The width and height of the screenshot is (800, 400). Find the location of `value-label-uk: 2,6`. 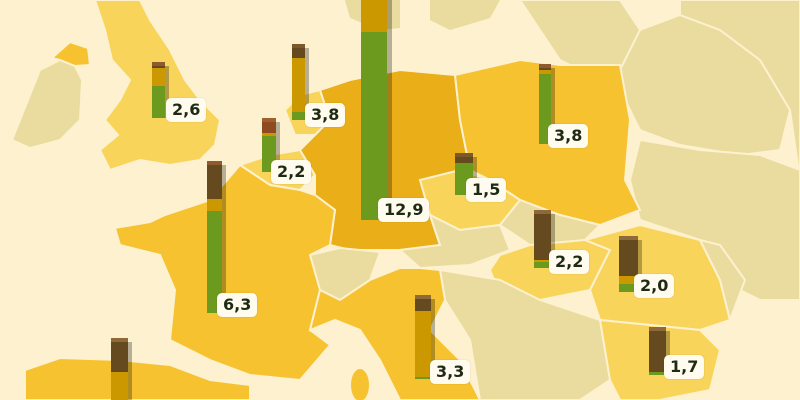

value-label-uk: 2,6 is located at coordinates (186, 110).